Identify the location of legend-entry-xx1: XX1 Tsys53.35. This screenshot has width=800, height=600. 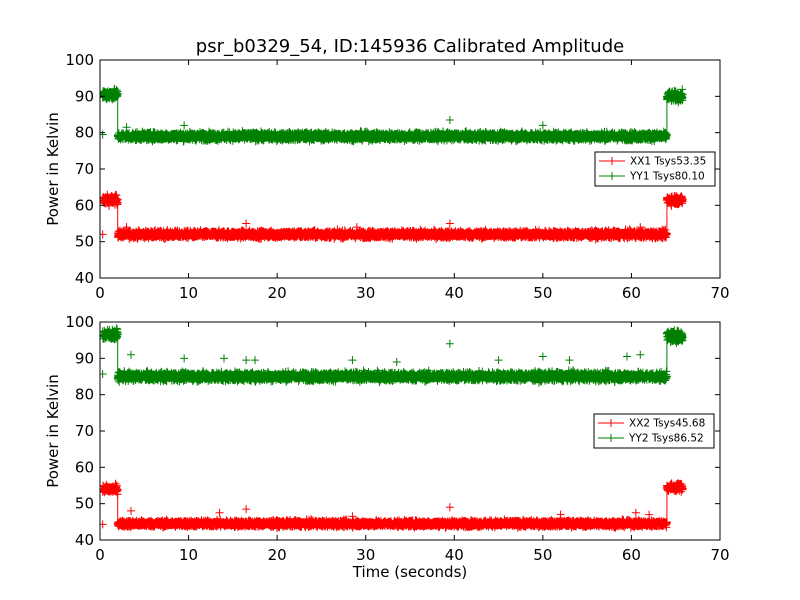
(652, 162).